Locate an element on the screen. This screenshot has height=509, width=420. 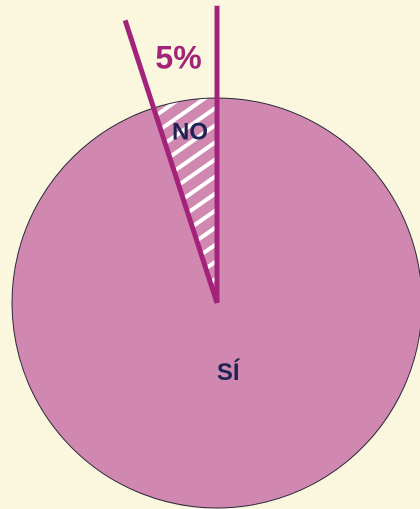
value-label: 5% is located at coordinates (178, 57).